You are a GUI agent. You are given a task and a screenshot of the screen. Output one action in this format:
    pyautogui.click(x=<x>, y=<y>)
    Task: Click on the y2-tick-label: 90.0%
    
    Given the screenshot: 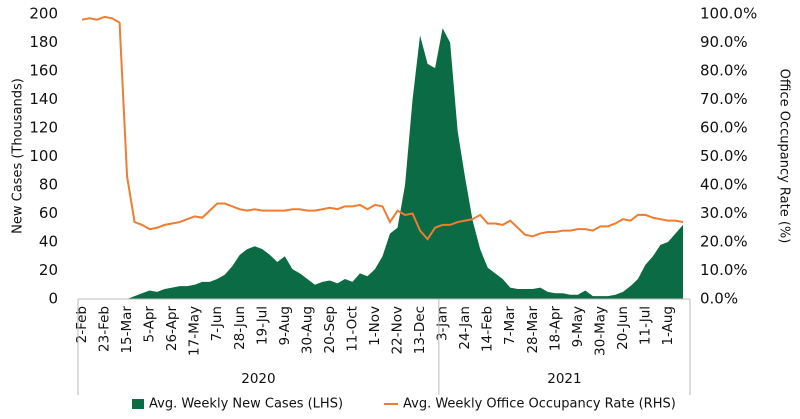 What is the action you would take?
    pyautogui.click(x=724, y=42)
    